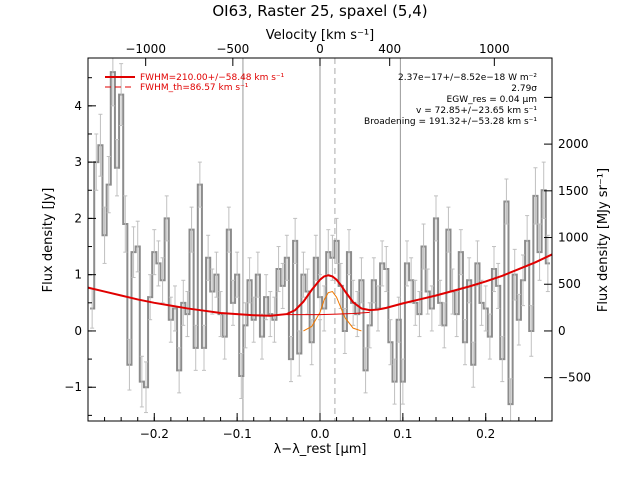 This screenshot has height=485, width=640. I want to click on legend-label-fwhm-th: FWHM_th=86.57 km s⁻¹, so click(194, 88).